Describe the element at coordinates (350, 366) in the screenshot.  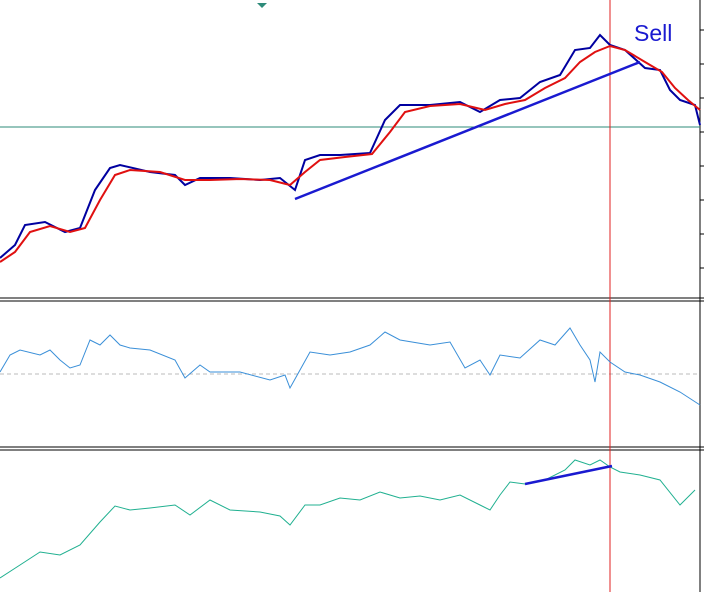
I see `oscillator-line` at that location.